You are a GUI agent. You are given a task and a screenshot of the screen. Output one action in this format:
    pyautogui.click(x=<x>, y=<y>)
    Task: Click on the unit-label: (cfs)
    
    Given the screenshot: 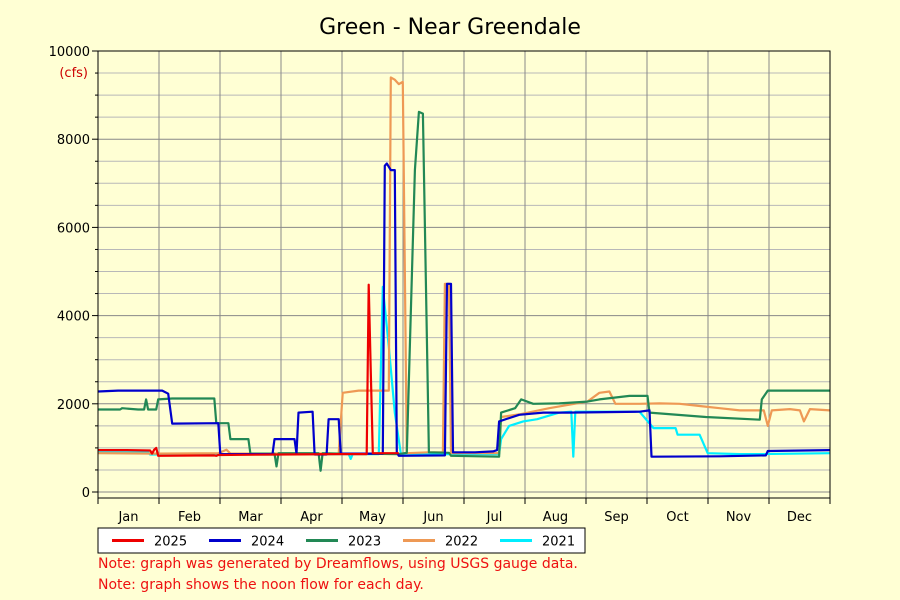 What is the action you would take?
    pyautogui.click(x=73, y=73)
    